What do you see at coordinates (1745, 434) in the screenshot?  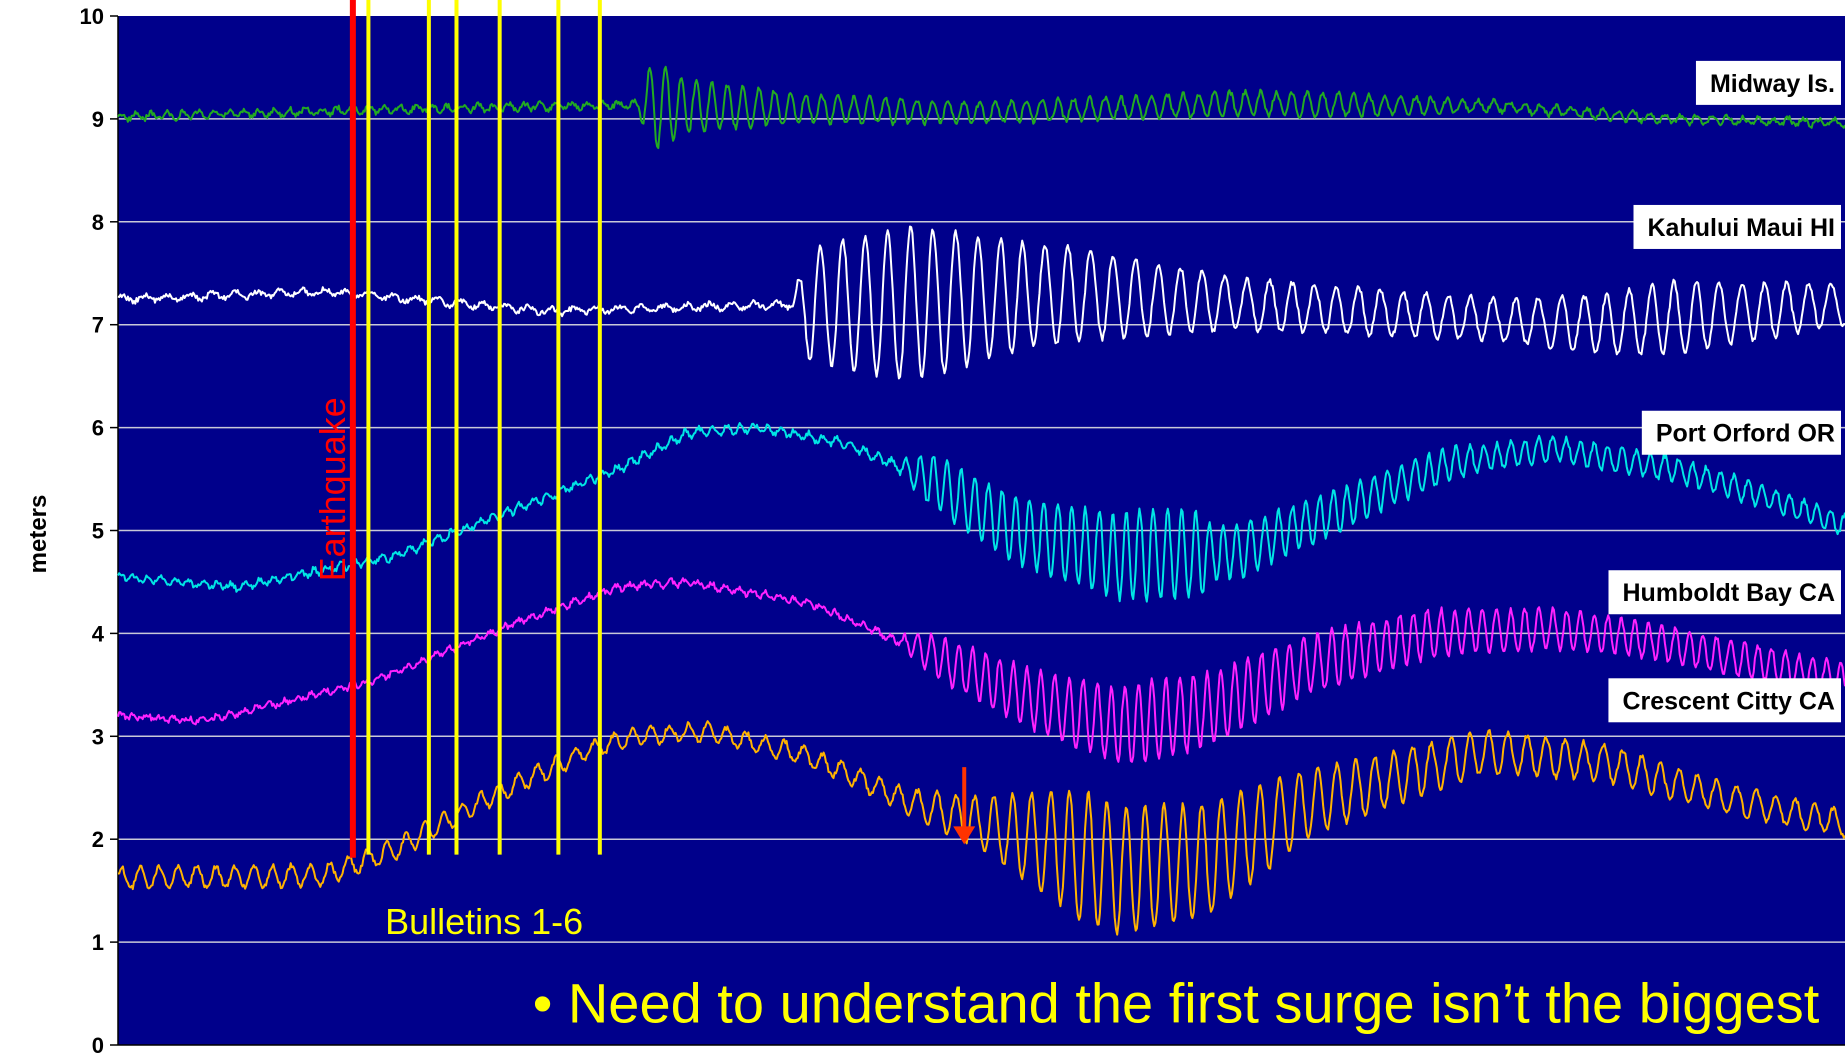 I see `station-label: Port Orford OR` at bounding box center [1745, 434].